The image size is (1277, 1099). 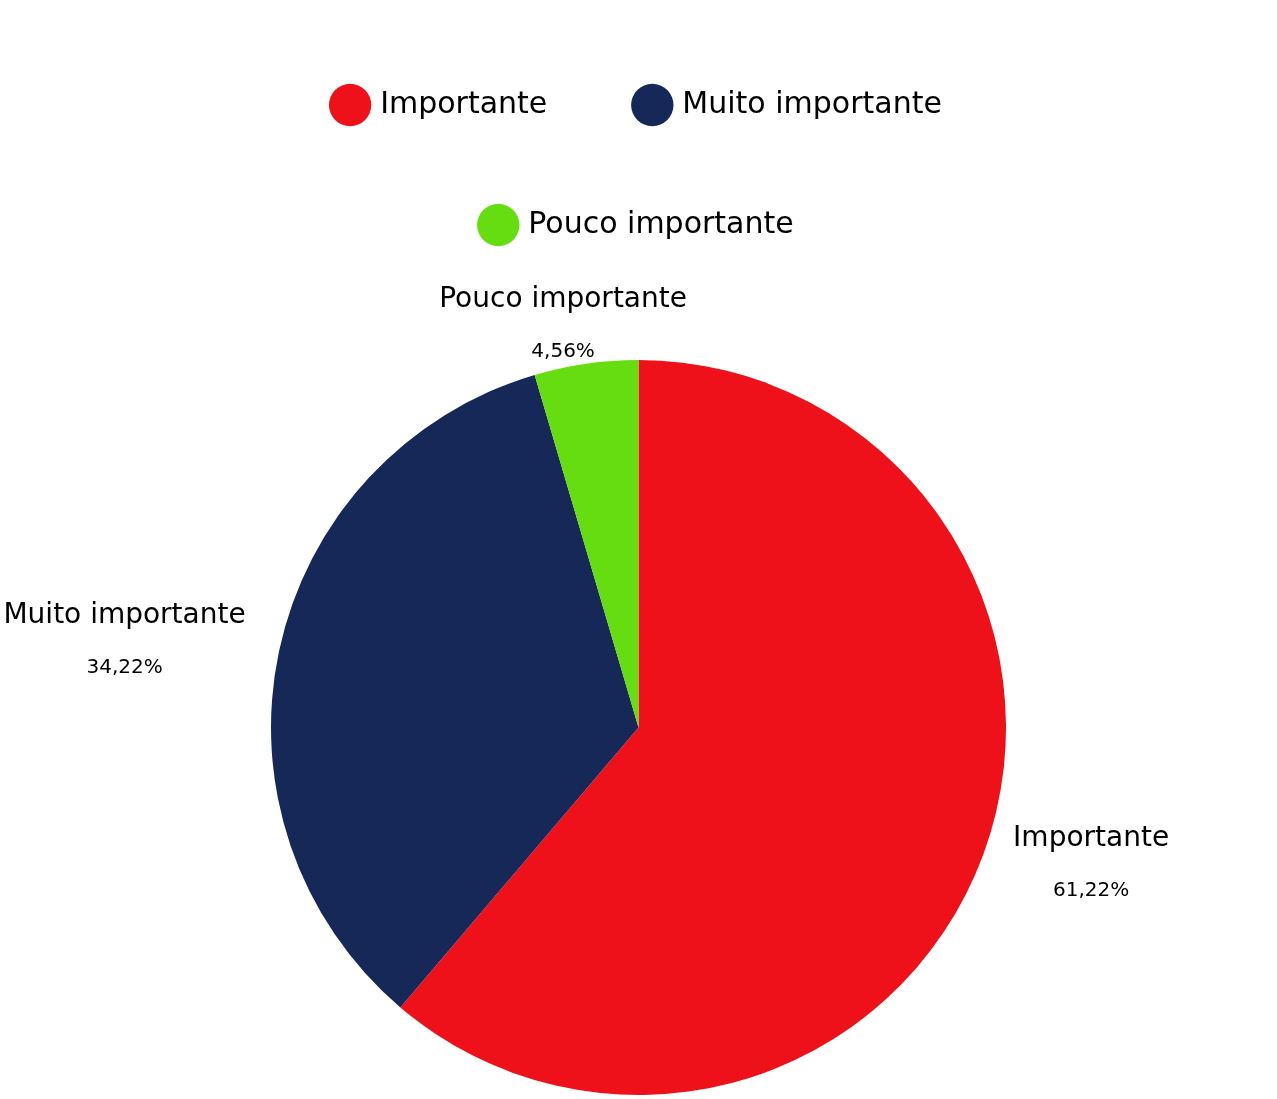 I want to click on data-label: 61,22%, so click(x=1091, y=889).